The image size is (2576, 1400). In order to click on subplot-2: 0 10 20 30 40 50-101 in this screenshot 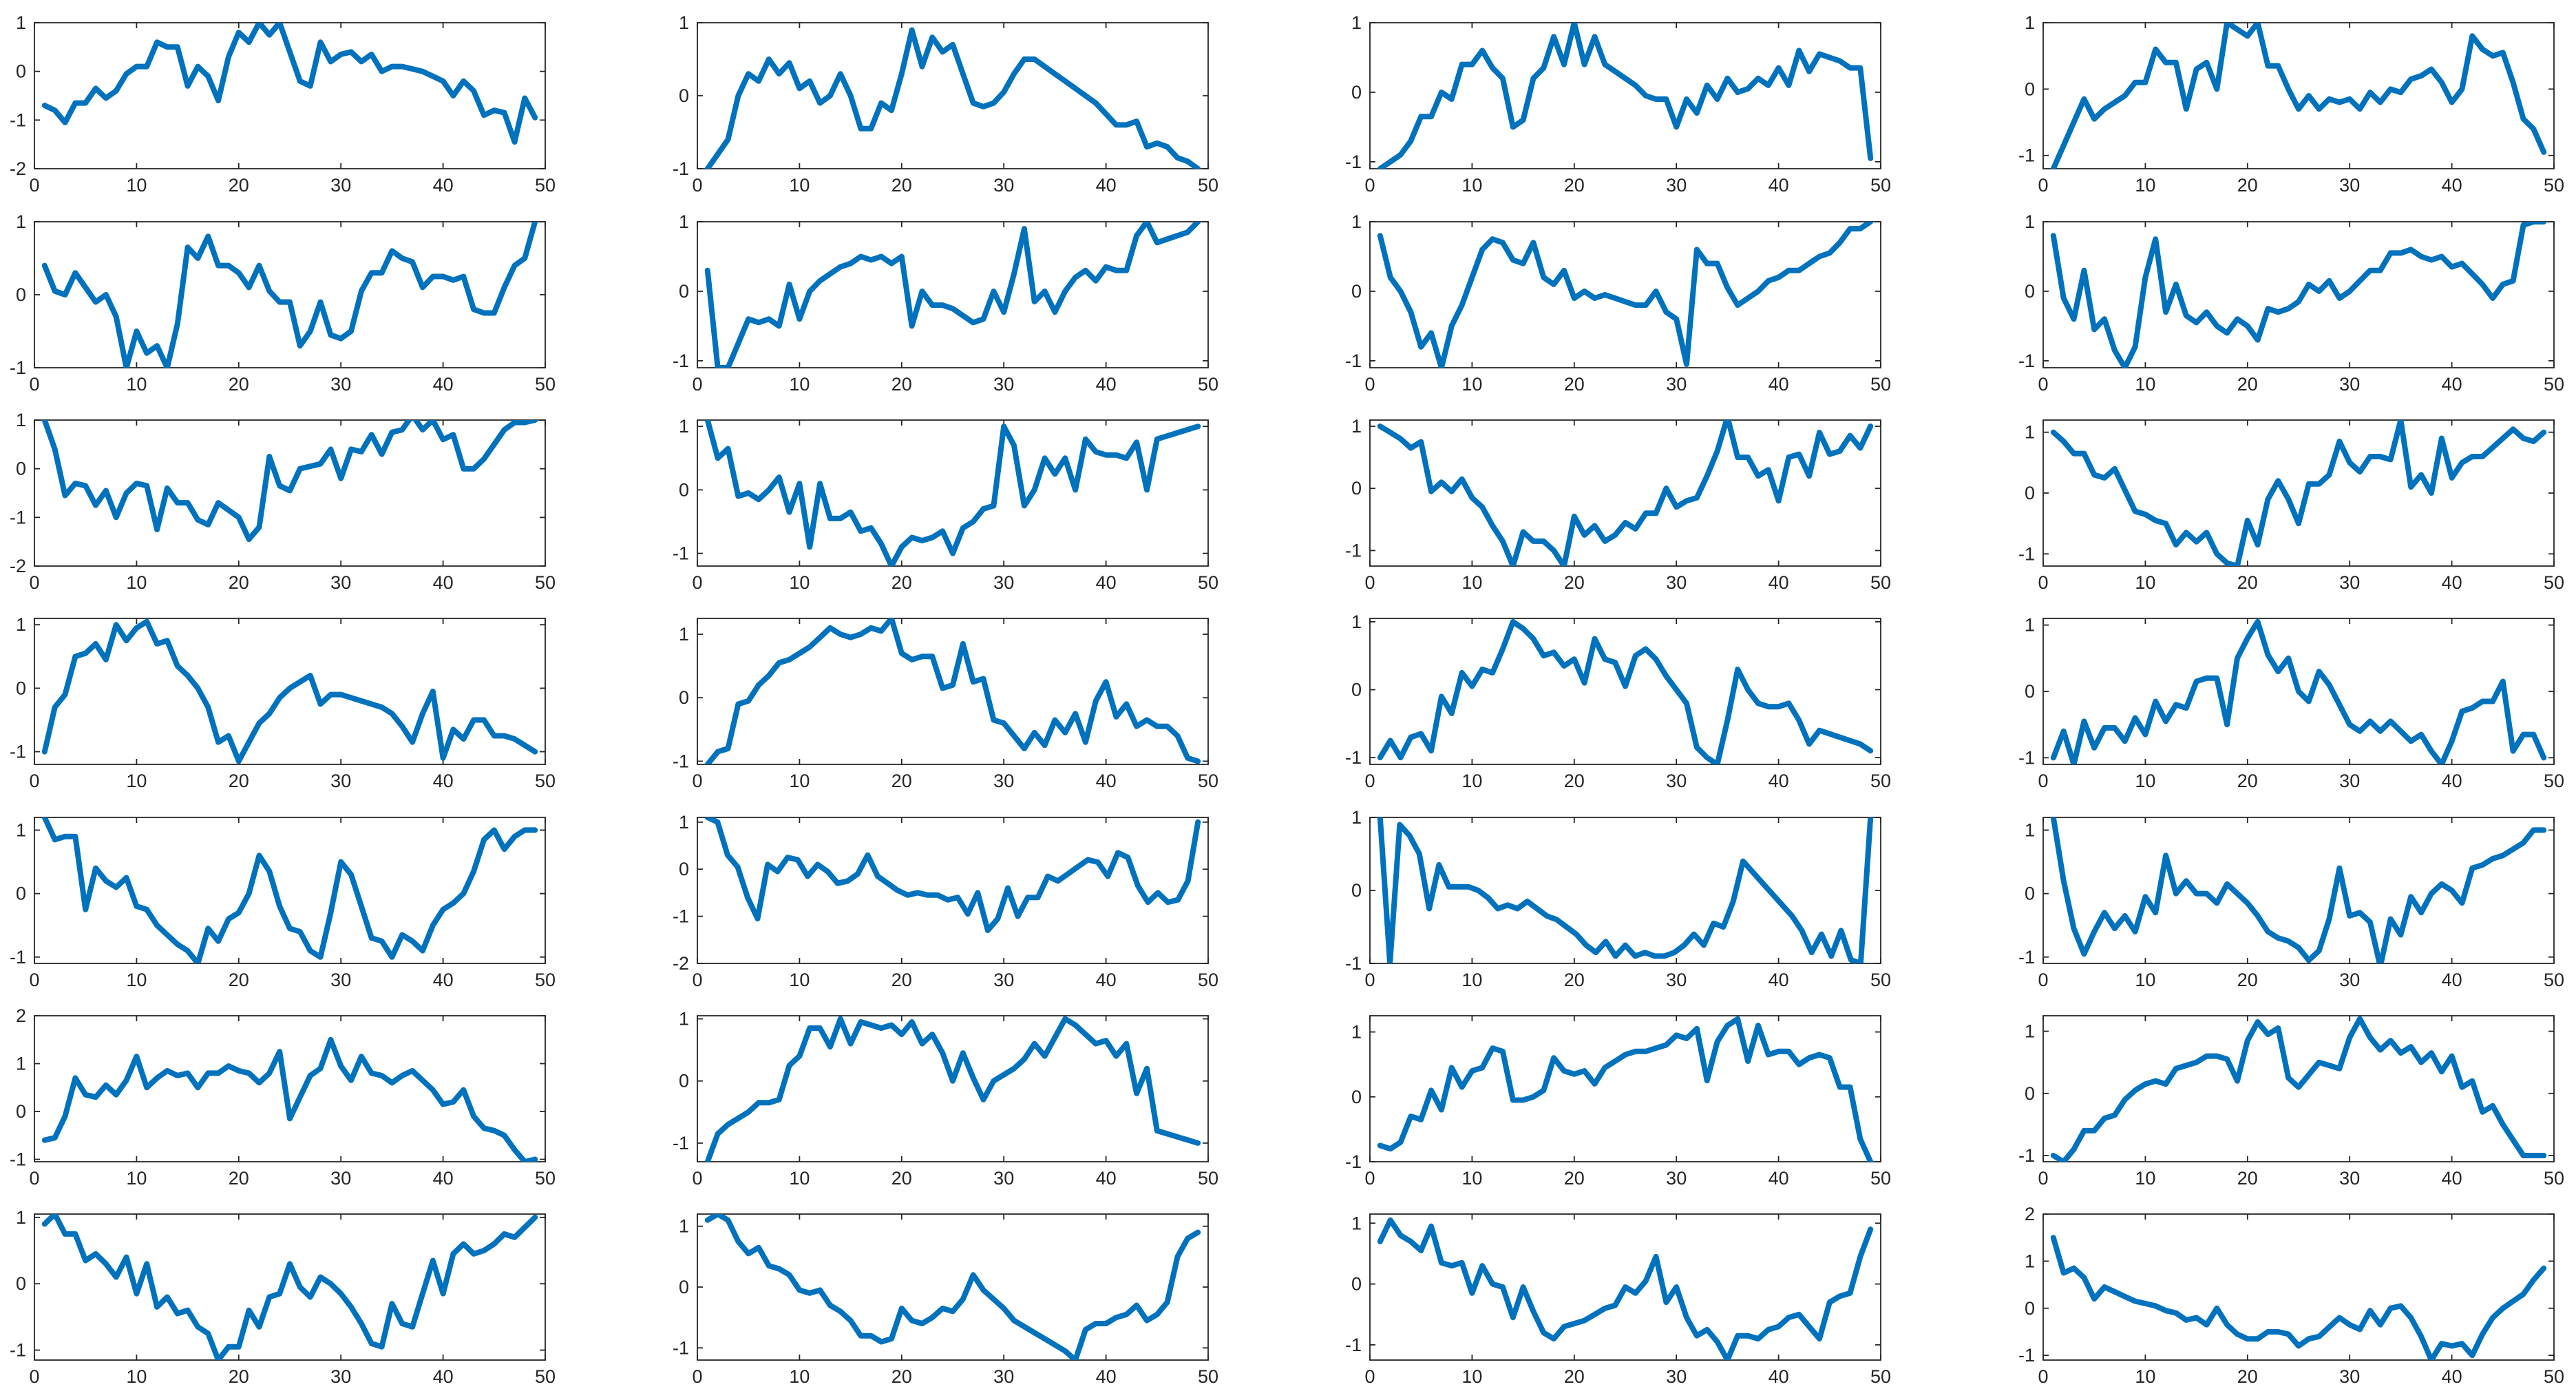, I will do `click(946, 104)`.